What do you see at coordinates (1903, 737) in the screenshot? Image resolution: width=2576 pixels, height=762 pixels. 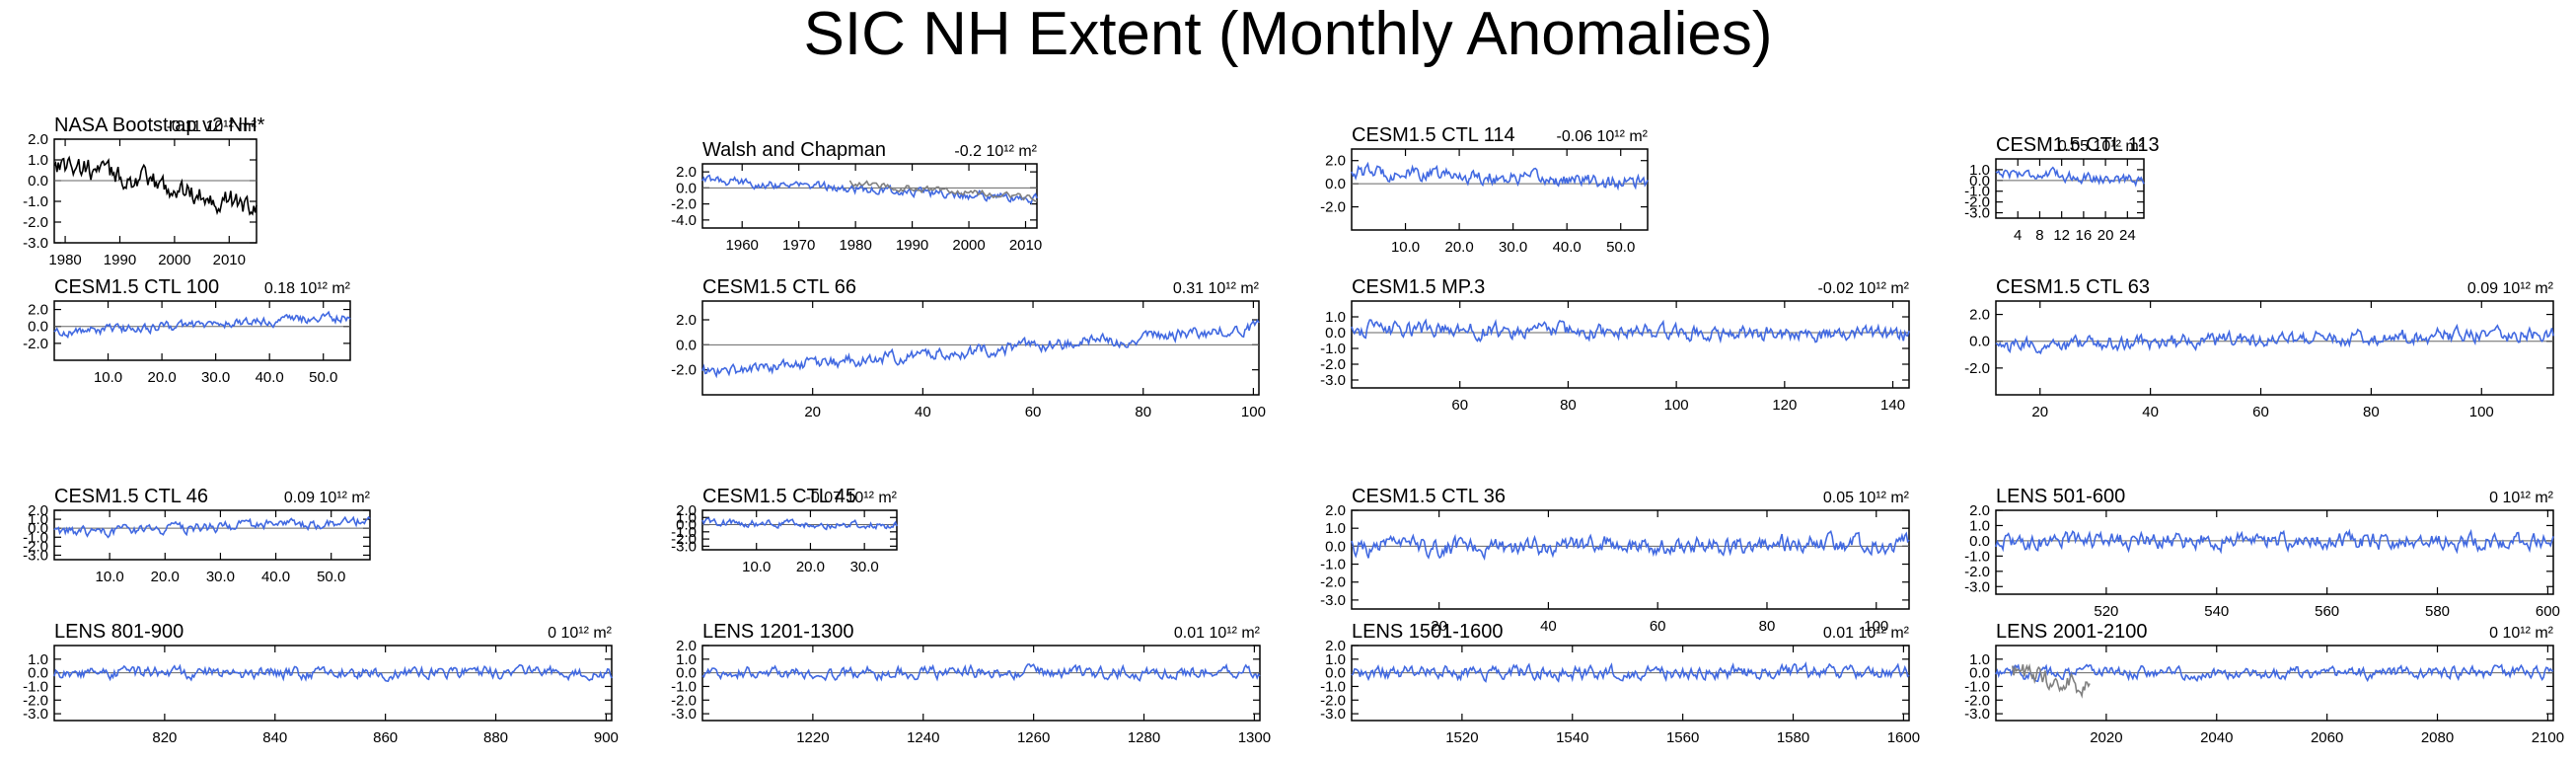 I see `x-tick-label: 1600` at bounding box center [1903, 737].